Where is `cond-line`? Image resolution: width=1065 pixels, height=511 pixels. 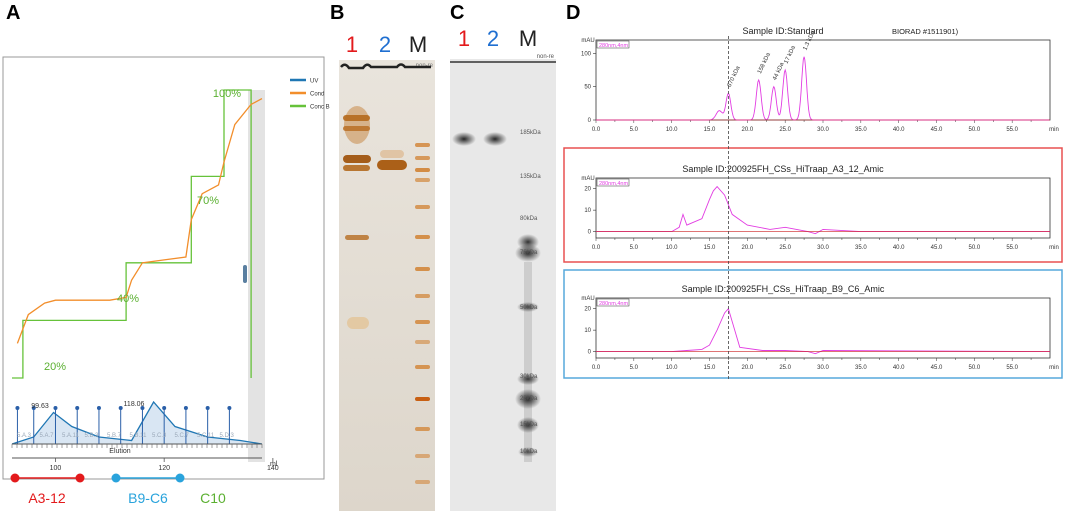
cond-line is located at coordinates (139, 221).